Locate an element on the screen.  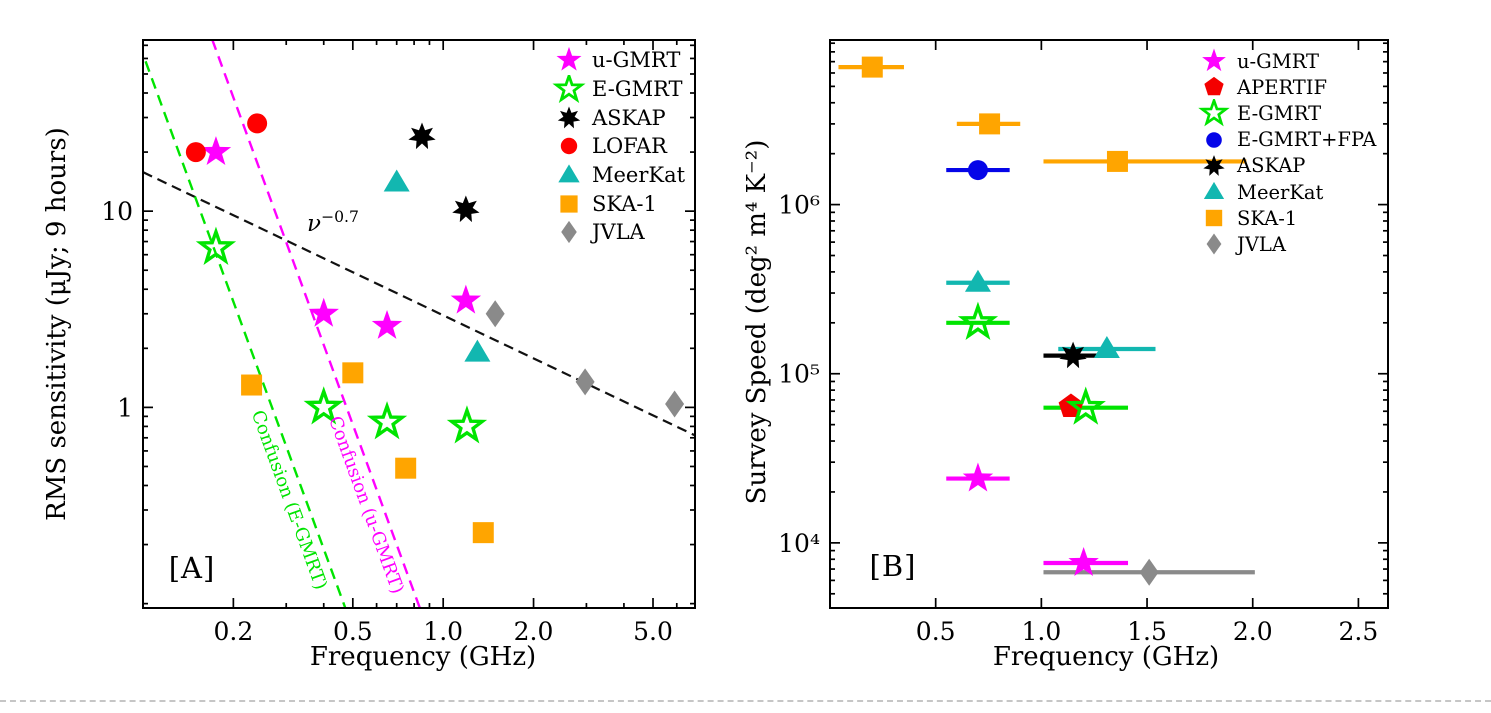
panel-b-label: [B] is located at coordinates (893, 566).